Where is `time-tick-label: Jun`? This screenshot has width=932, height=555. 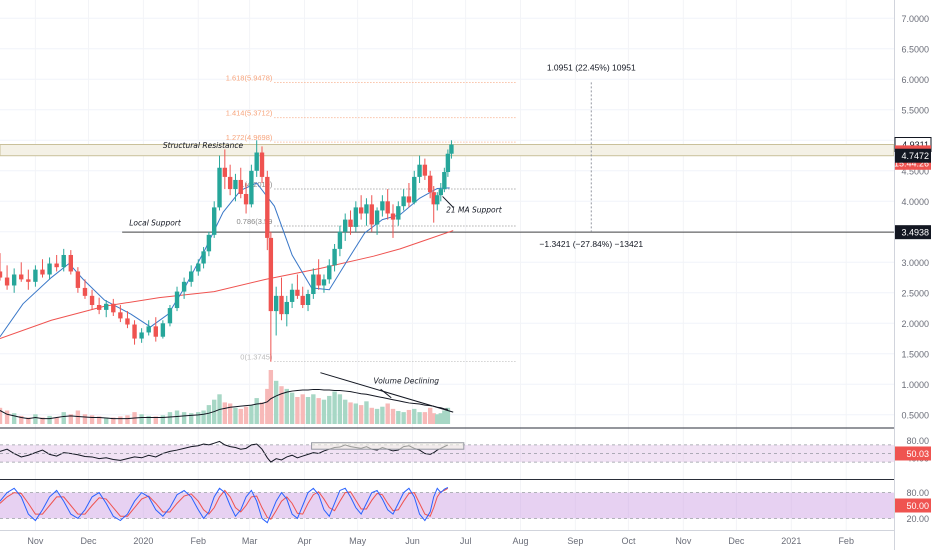 time-tick-label: Jun is located at coordinates (412, 541).